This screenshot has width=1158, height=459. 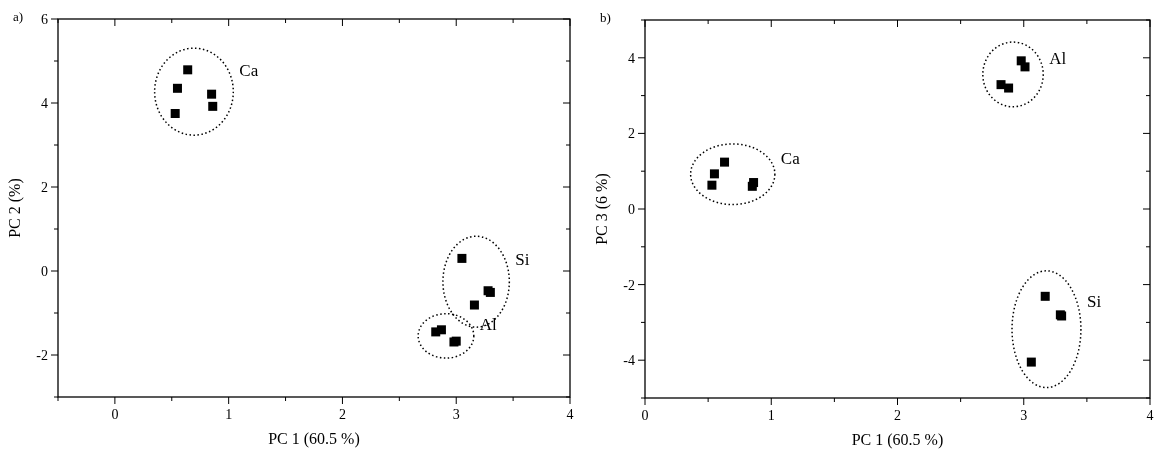 I want to click on y-axis-title: PC 2 (%), so click(x=15, y=208).